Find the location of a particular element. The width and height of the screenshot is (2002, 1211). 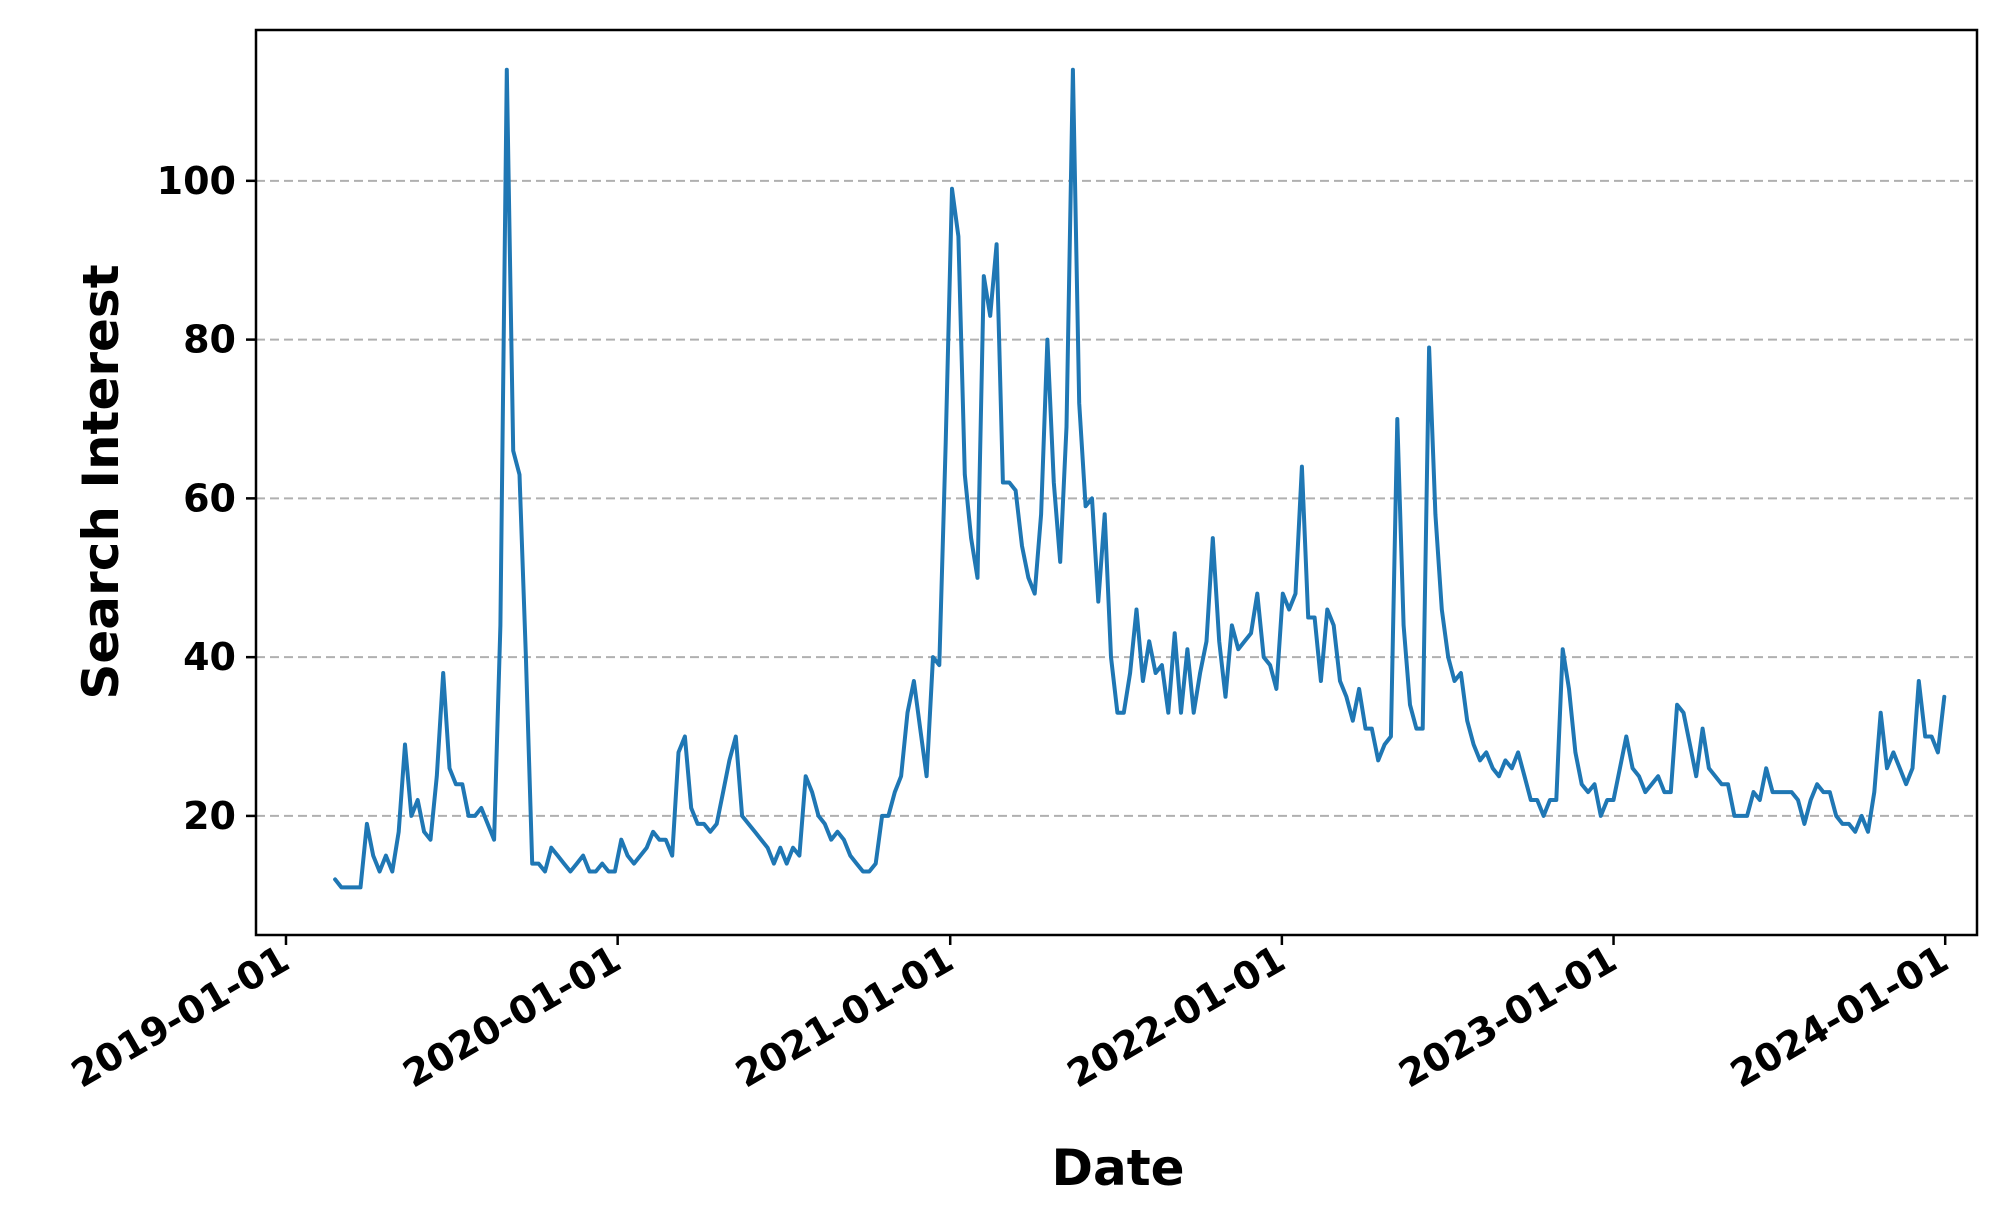

y-tick-label: 20 is located at coordinates (209, 816).